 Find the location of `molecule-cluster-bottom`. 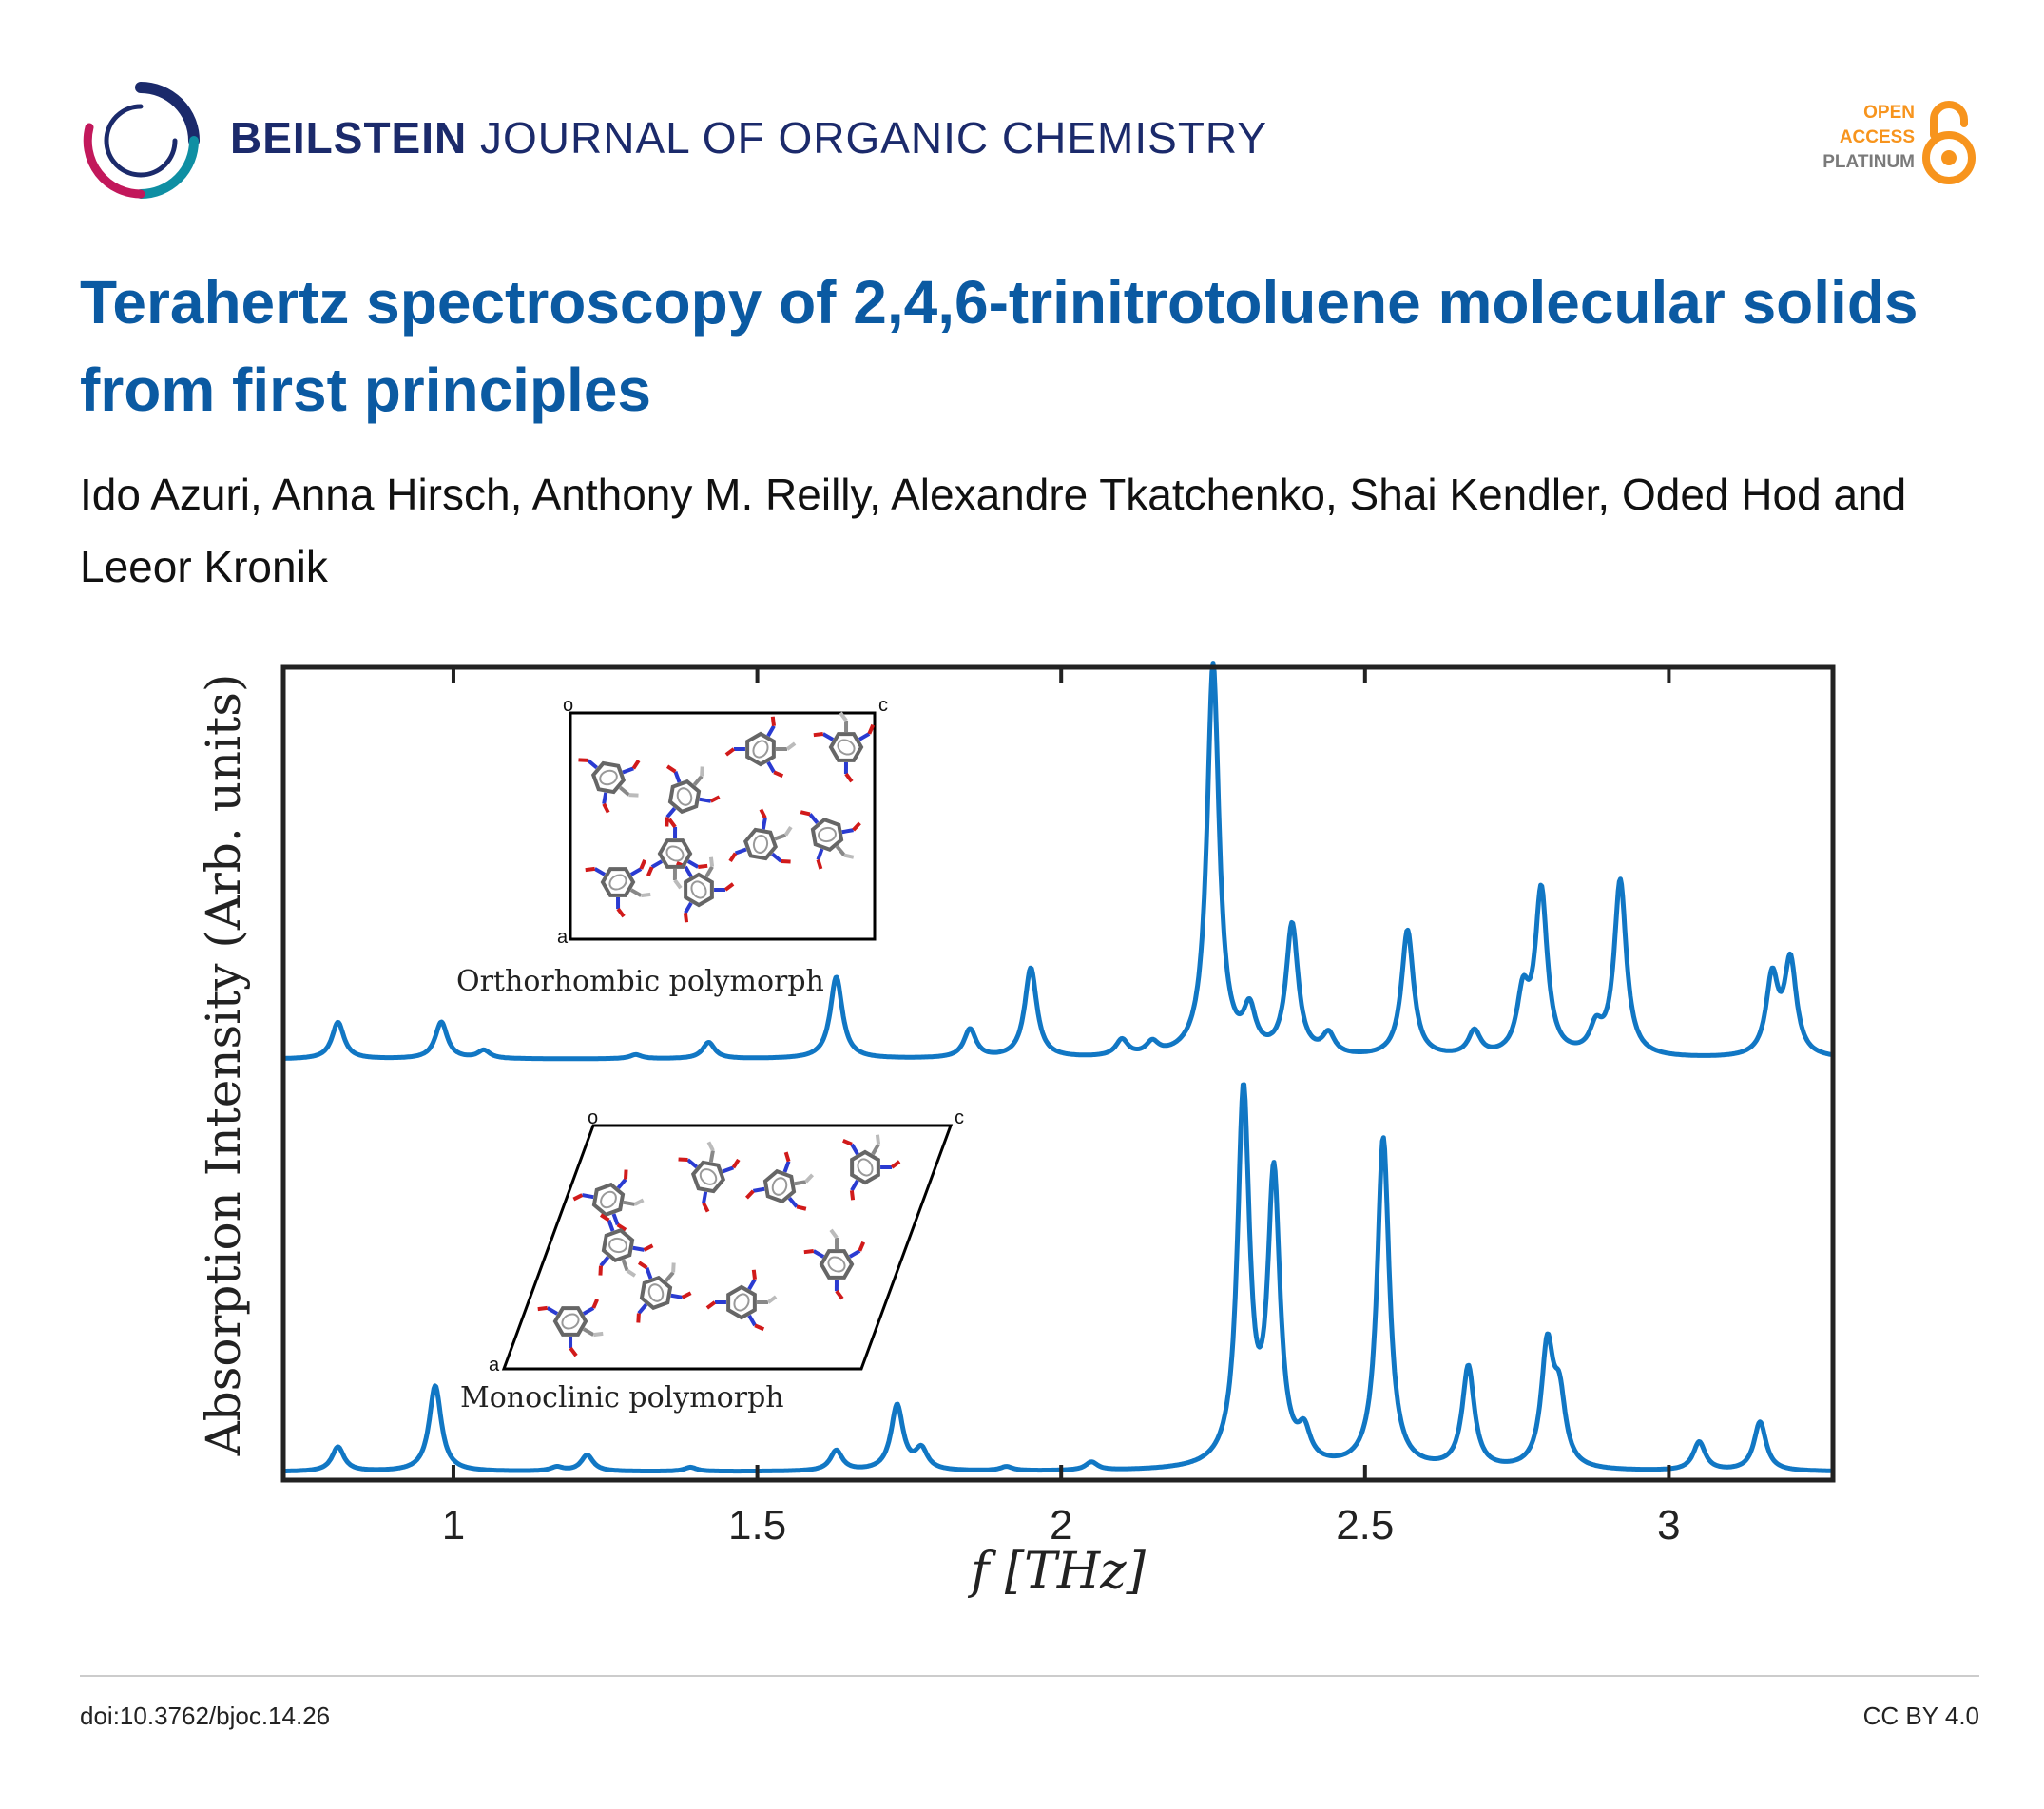

molecule-cluster-bottom is located at coordinates (719, 1245).